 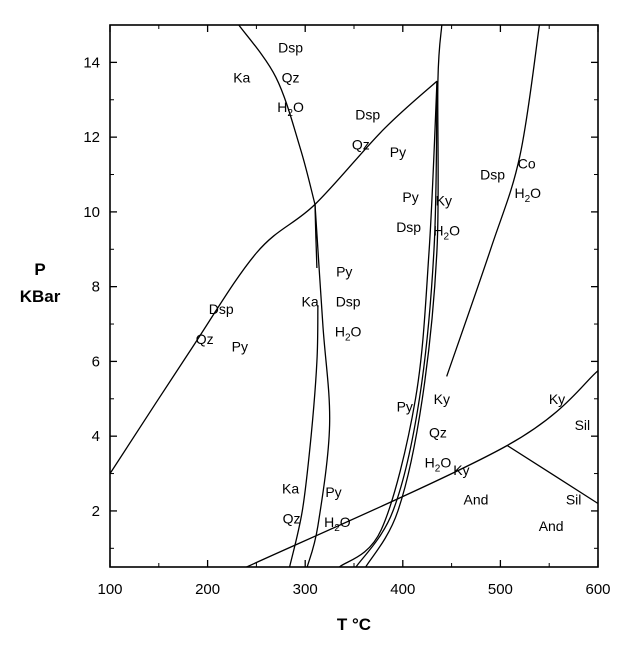 What do you see at coordinates (305, 589) in the screenshot?
I see `x-tick-label: 300` at bounding box center [305, 589].